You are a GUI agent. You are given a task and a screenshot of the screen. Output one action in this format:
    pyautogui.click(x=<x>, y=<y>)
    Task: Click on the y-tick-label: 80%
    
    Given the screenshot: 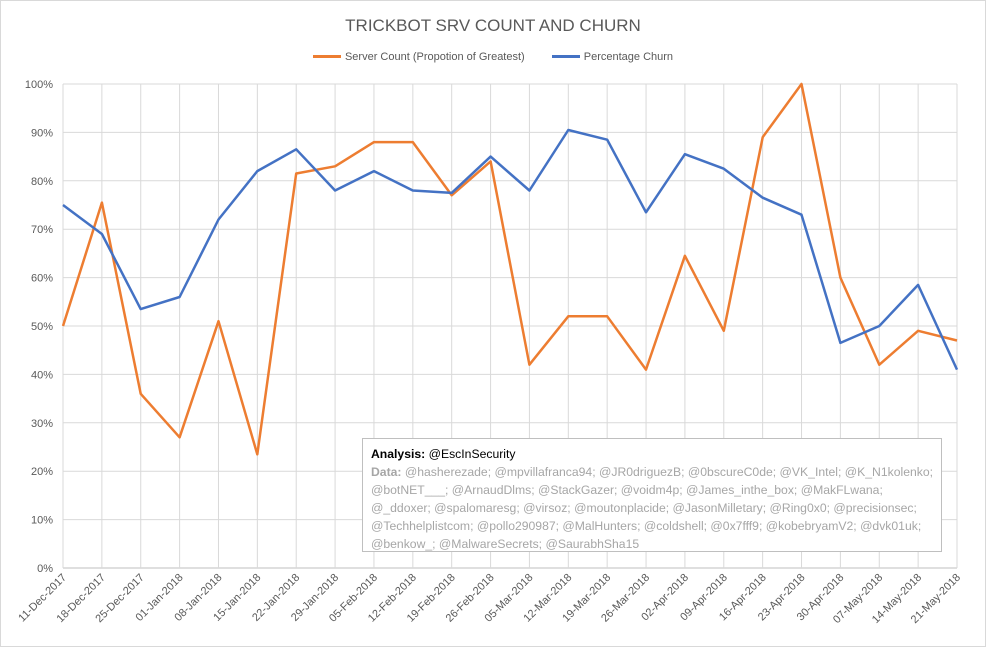 What is the action you would take?
    pyautogui.click(x=42, y=182)
    